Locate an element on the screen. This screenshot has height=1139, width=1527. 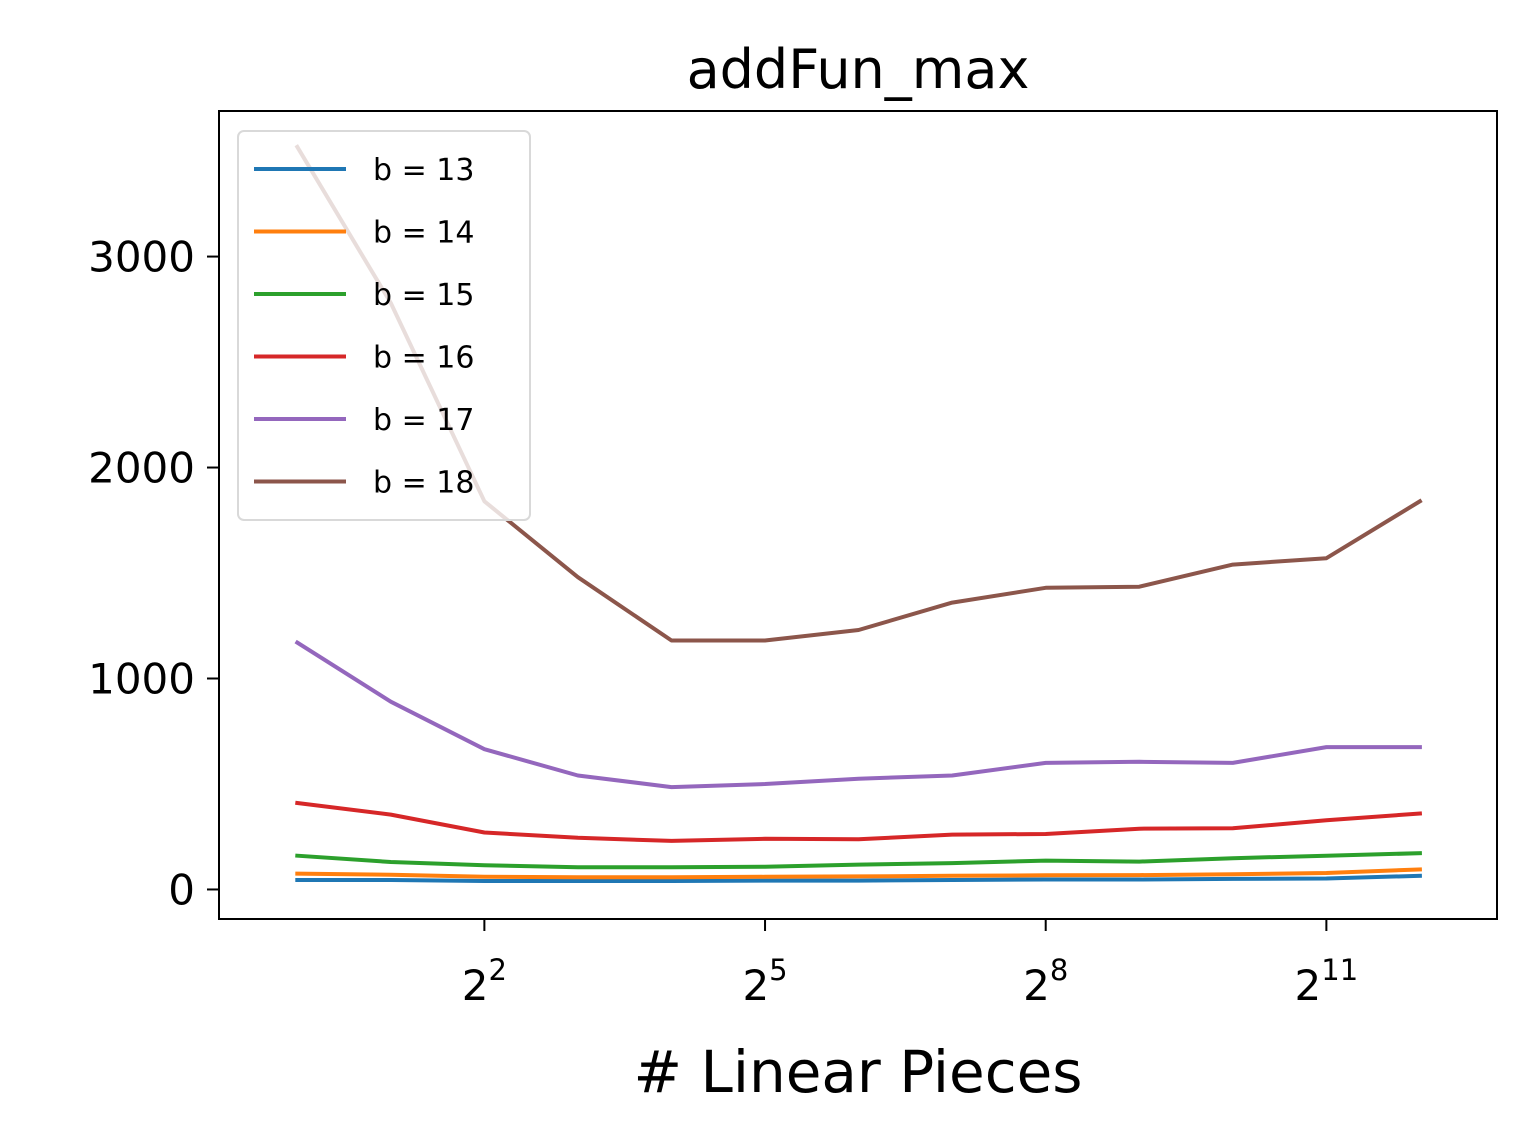
x-tick-label: 22 is located at coordinates (484, 981).